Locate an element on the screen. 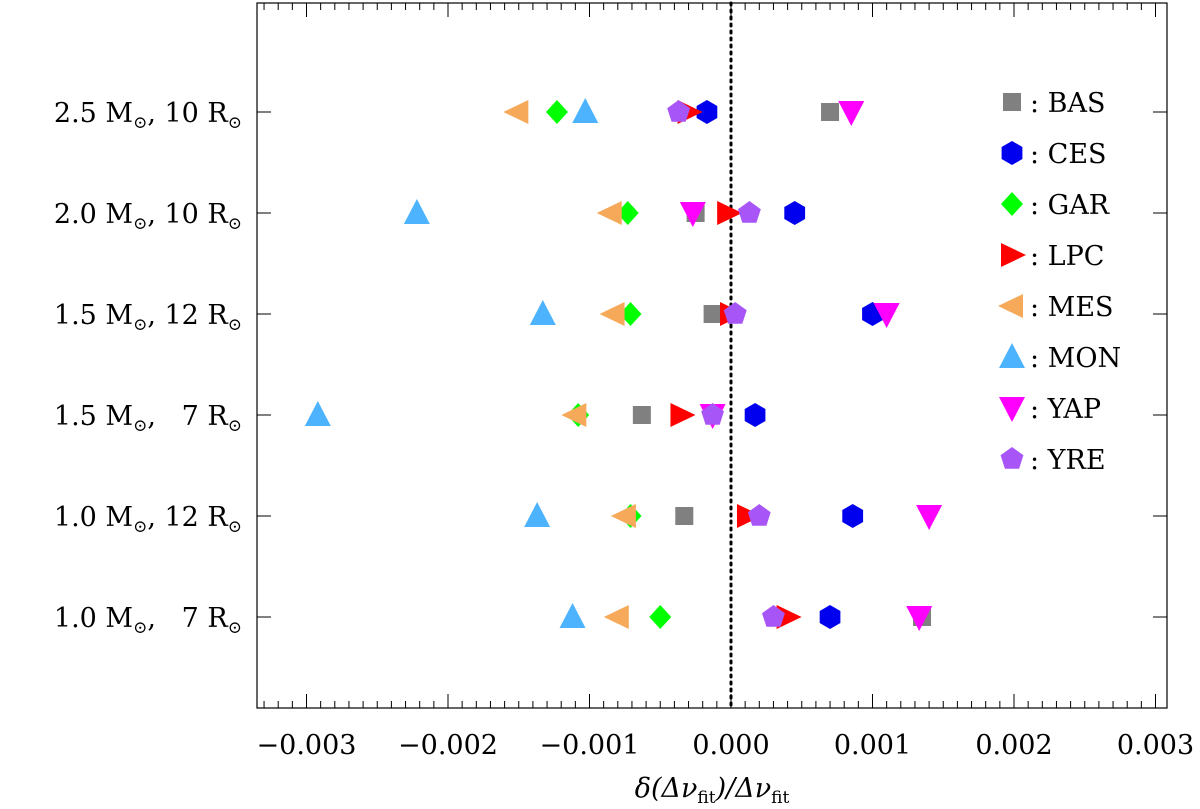 Image resolution: width=1200 pixels, height=809 pixels. x-tick-label: −0.003 is located at coordinates (307, 745).